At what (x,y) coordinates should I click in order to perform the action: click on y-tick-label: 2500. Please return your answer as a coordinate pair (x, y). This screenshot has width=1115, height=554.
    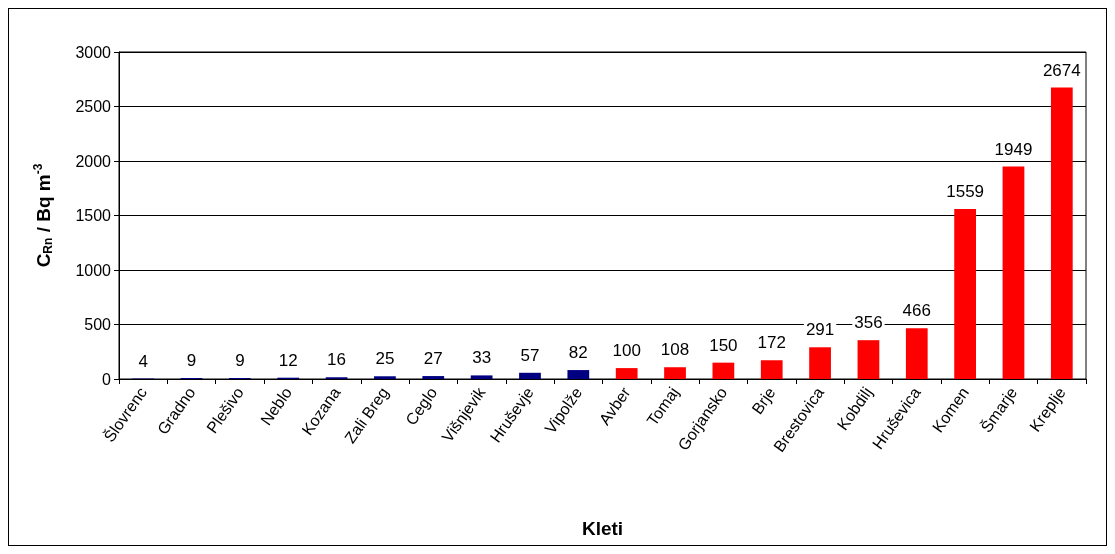
    Looking at the image, I should click on (93, 106).